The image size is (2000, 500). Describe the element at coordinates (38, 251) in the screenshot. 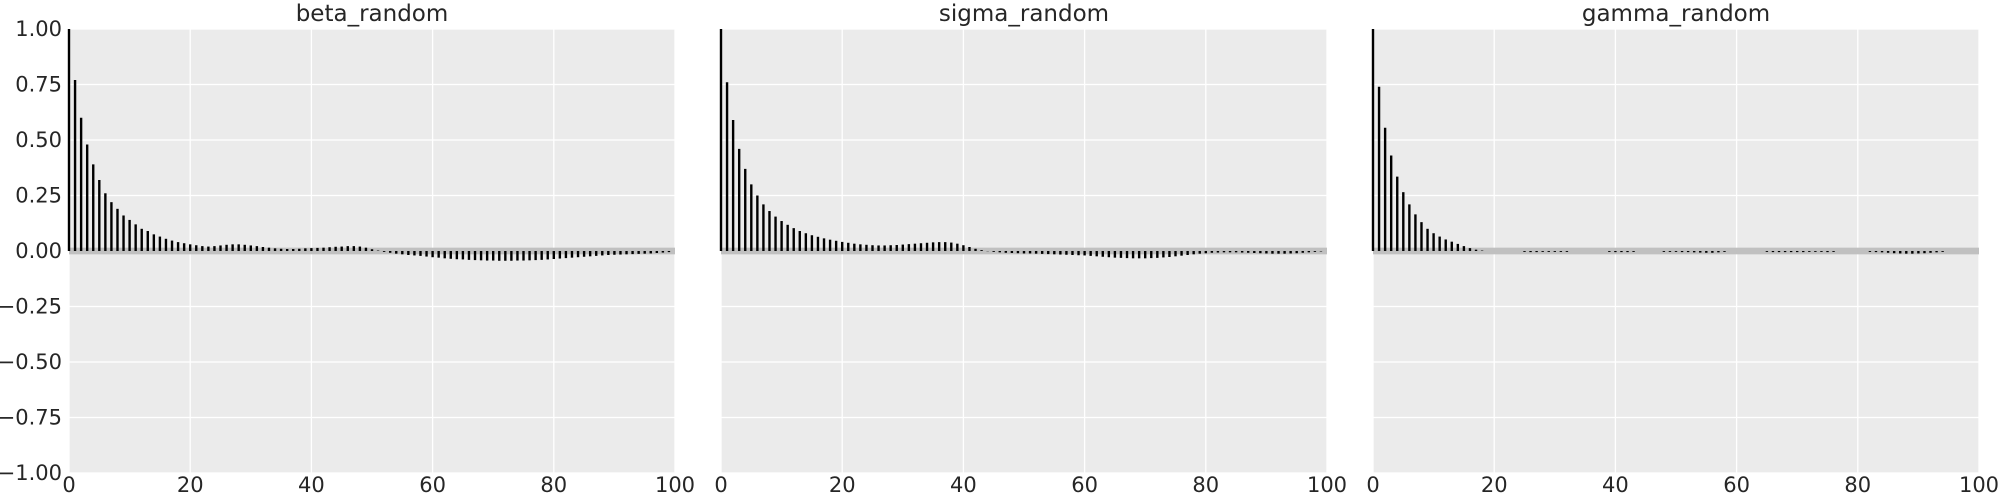

I see `y-tick-label: 0.00` at that location.